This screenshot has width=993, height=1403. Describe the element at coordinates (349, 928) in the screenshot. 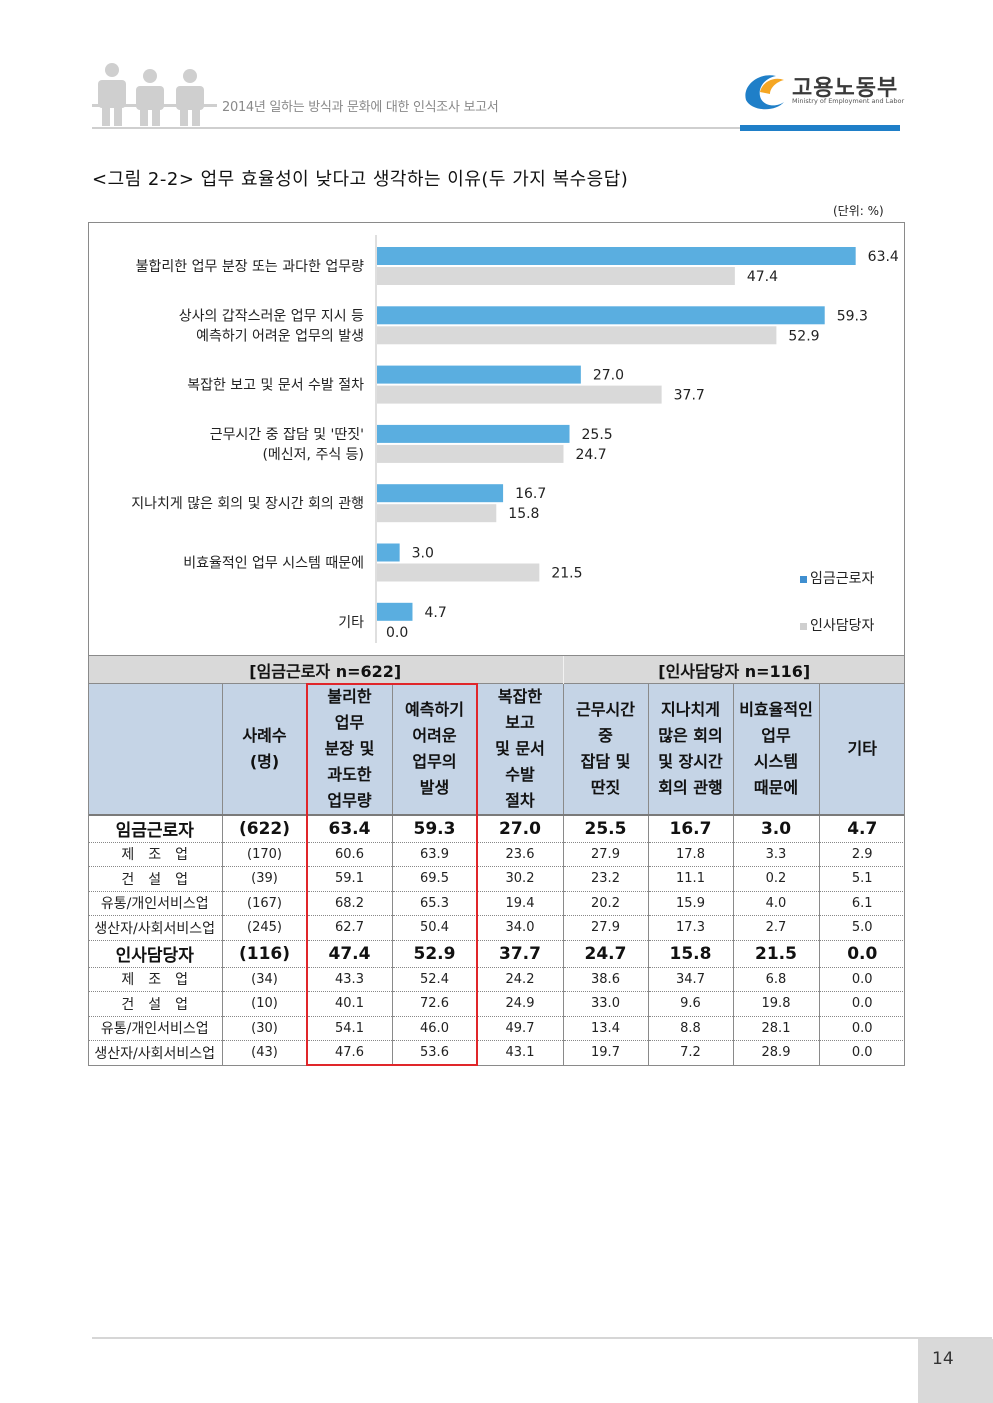

I see `table-cell: 62.7` at that location.